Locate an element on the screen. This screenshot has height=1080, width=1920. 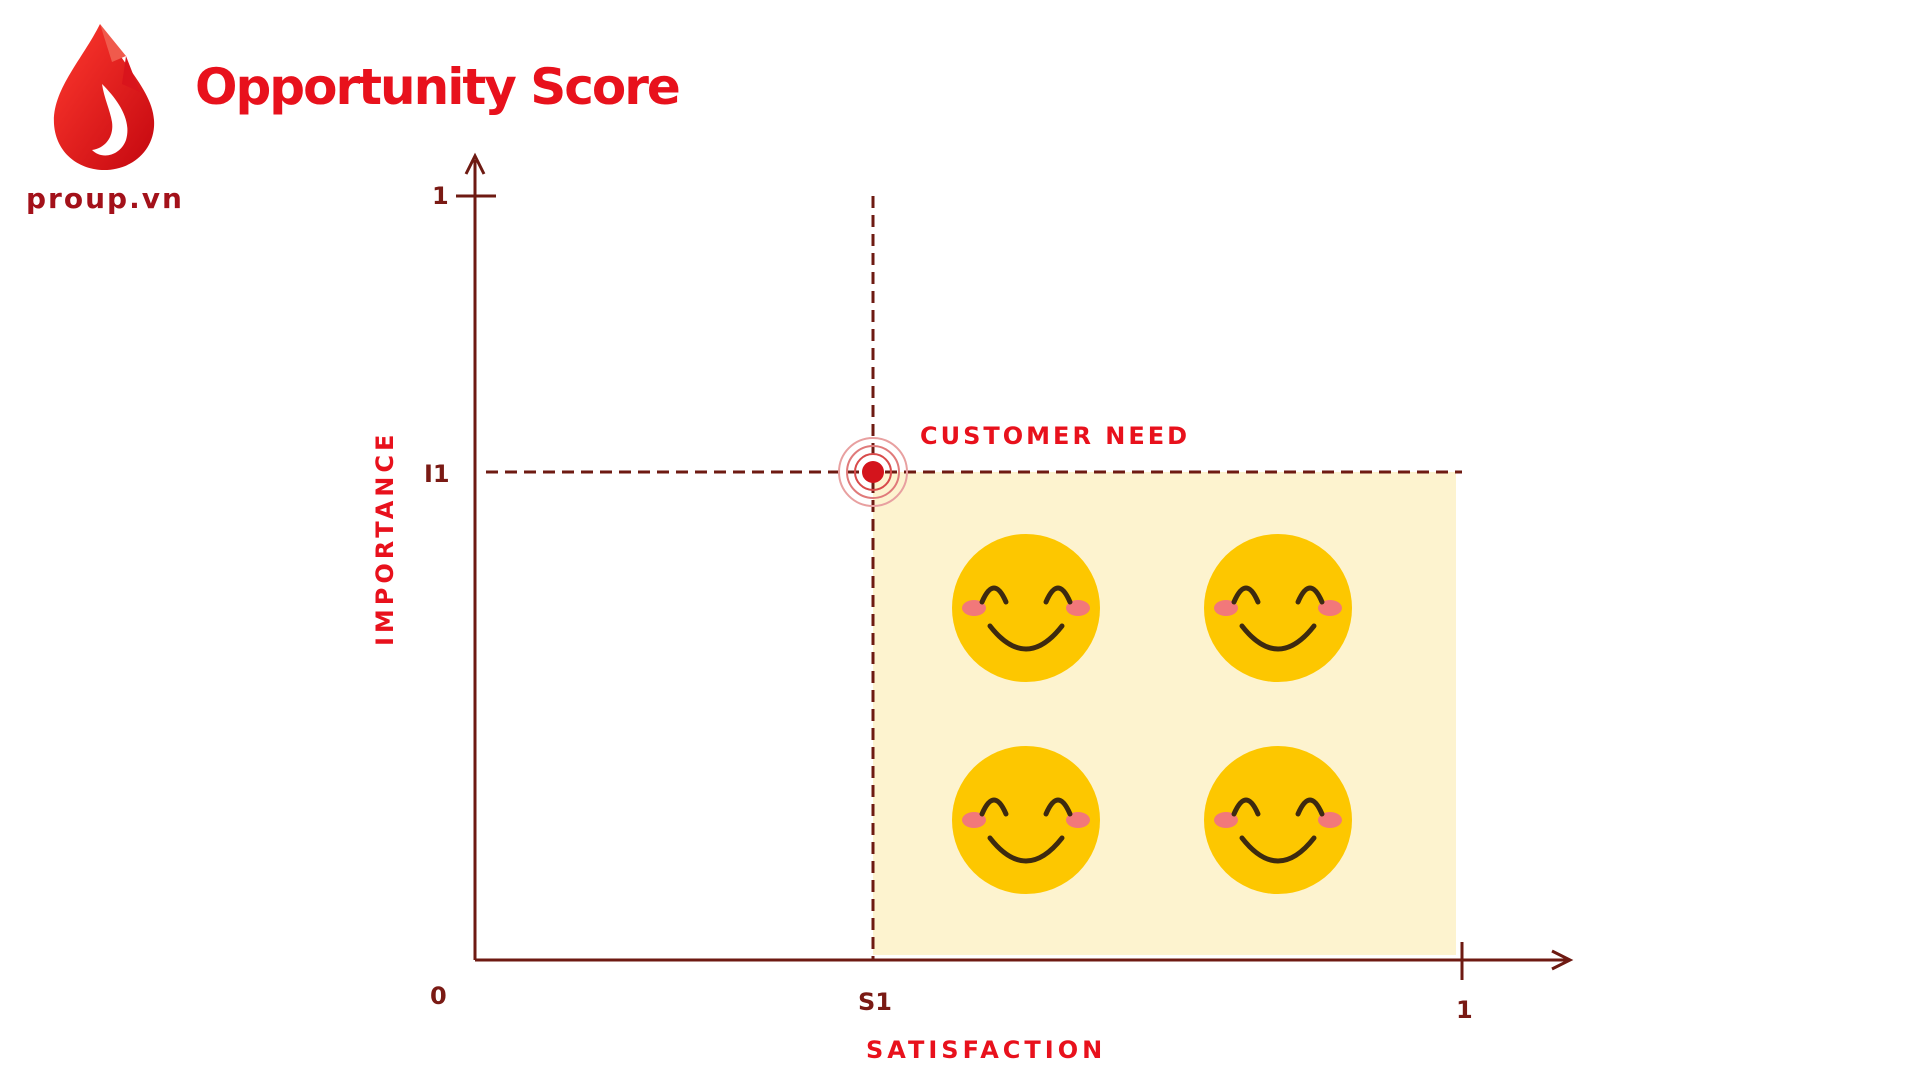
x-max-label: 1 is located at coordinates (1464, 1010).